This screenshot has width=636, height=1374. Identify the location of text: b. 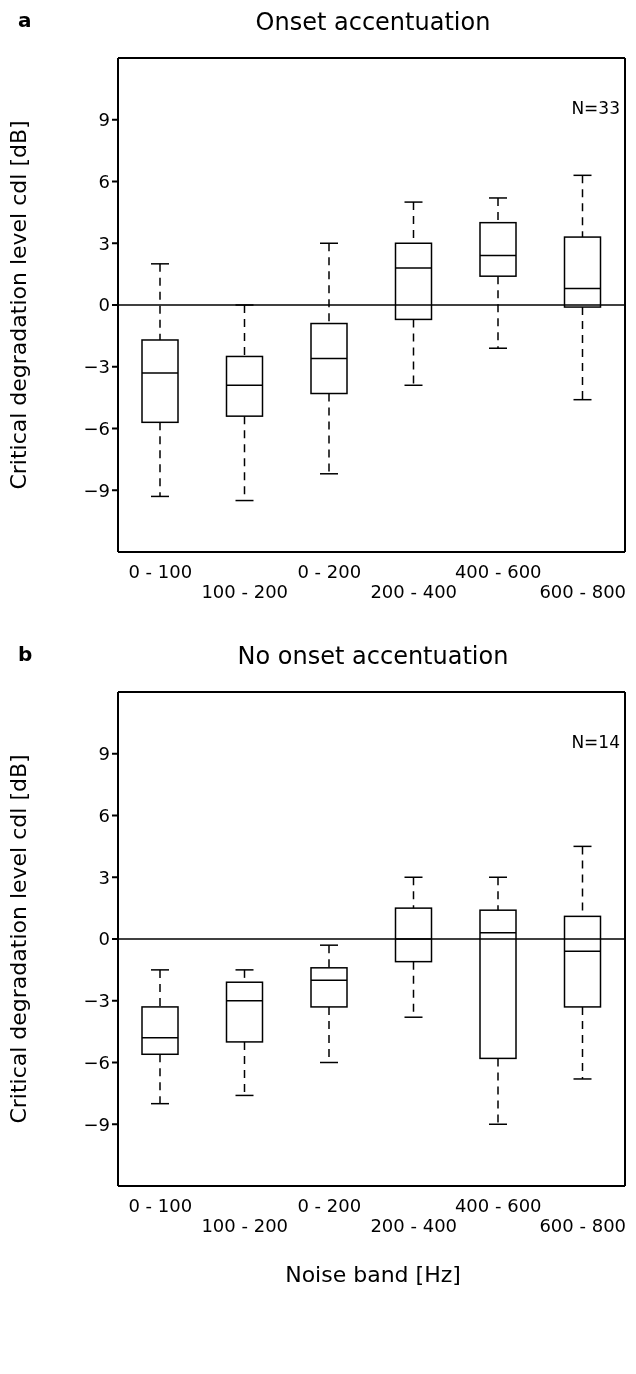
(25, 654).